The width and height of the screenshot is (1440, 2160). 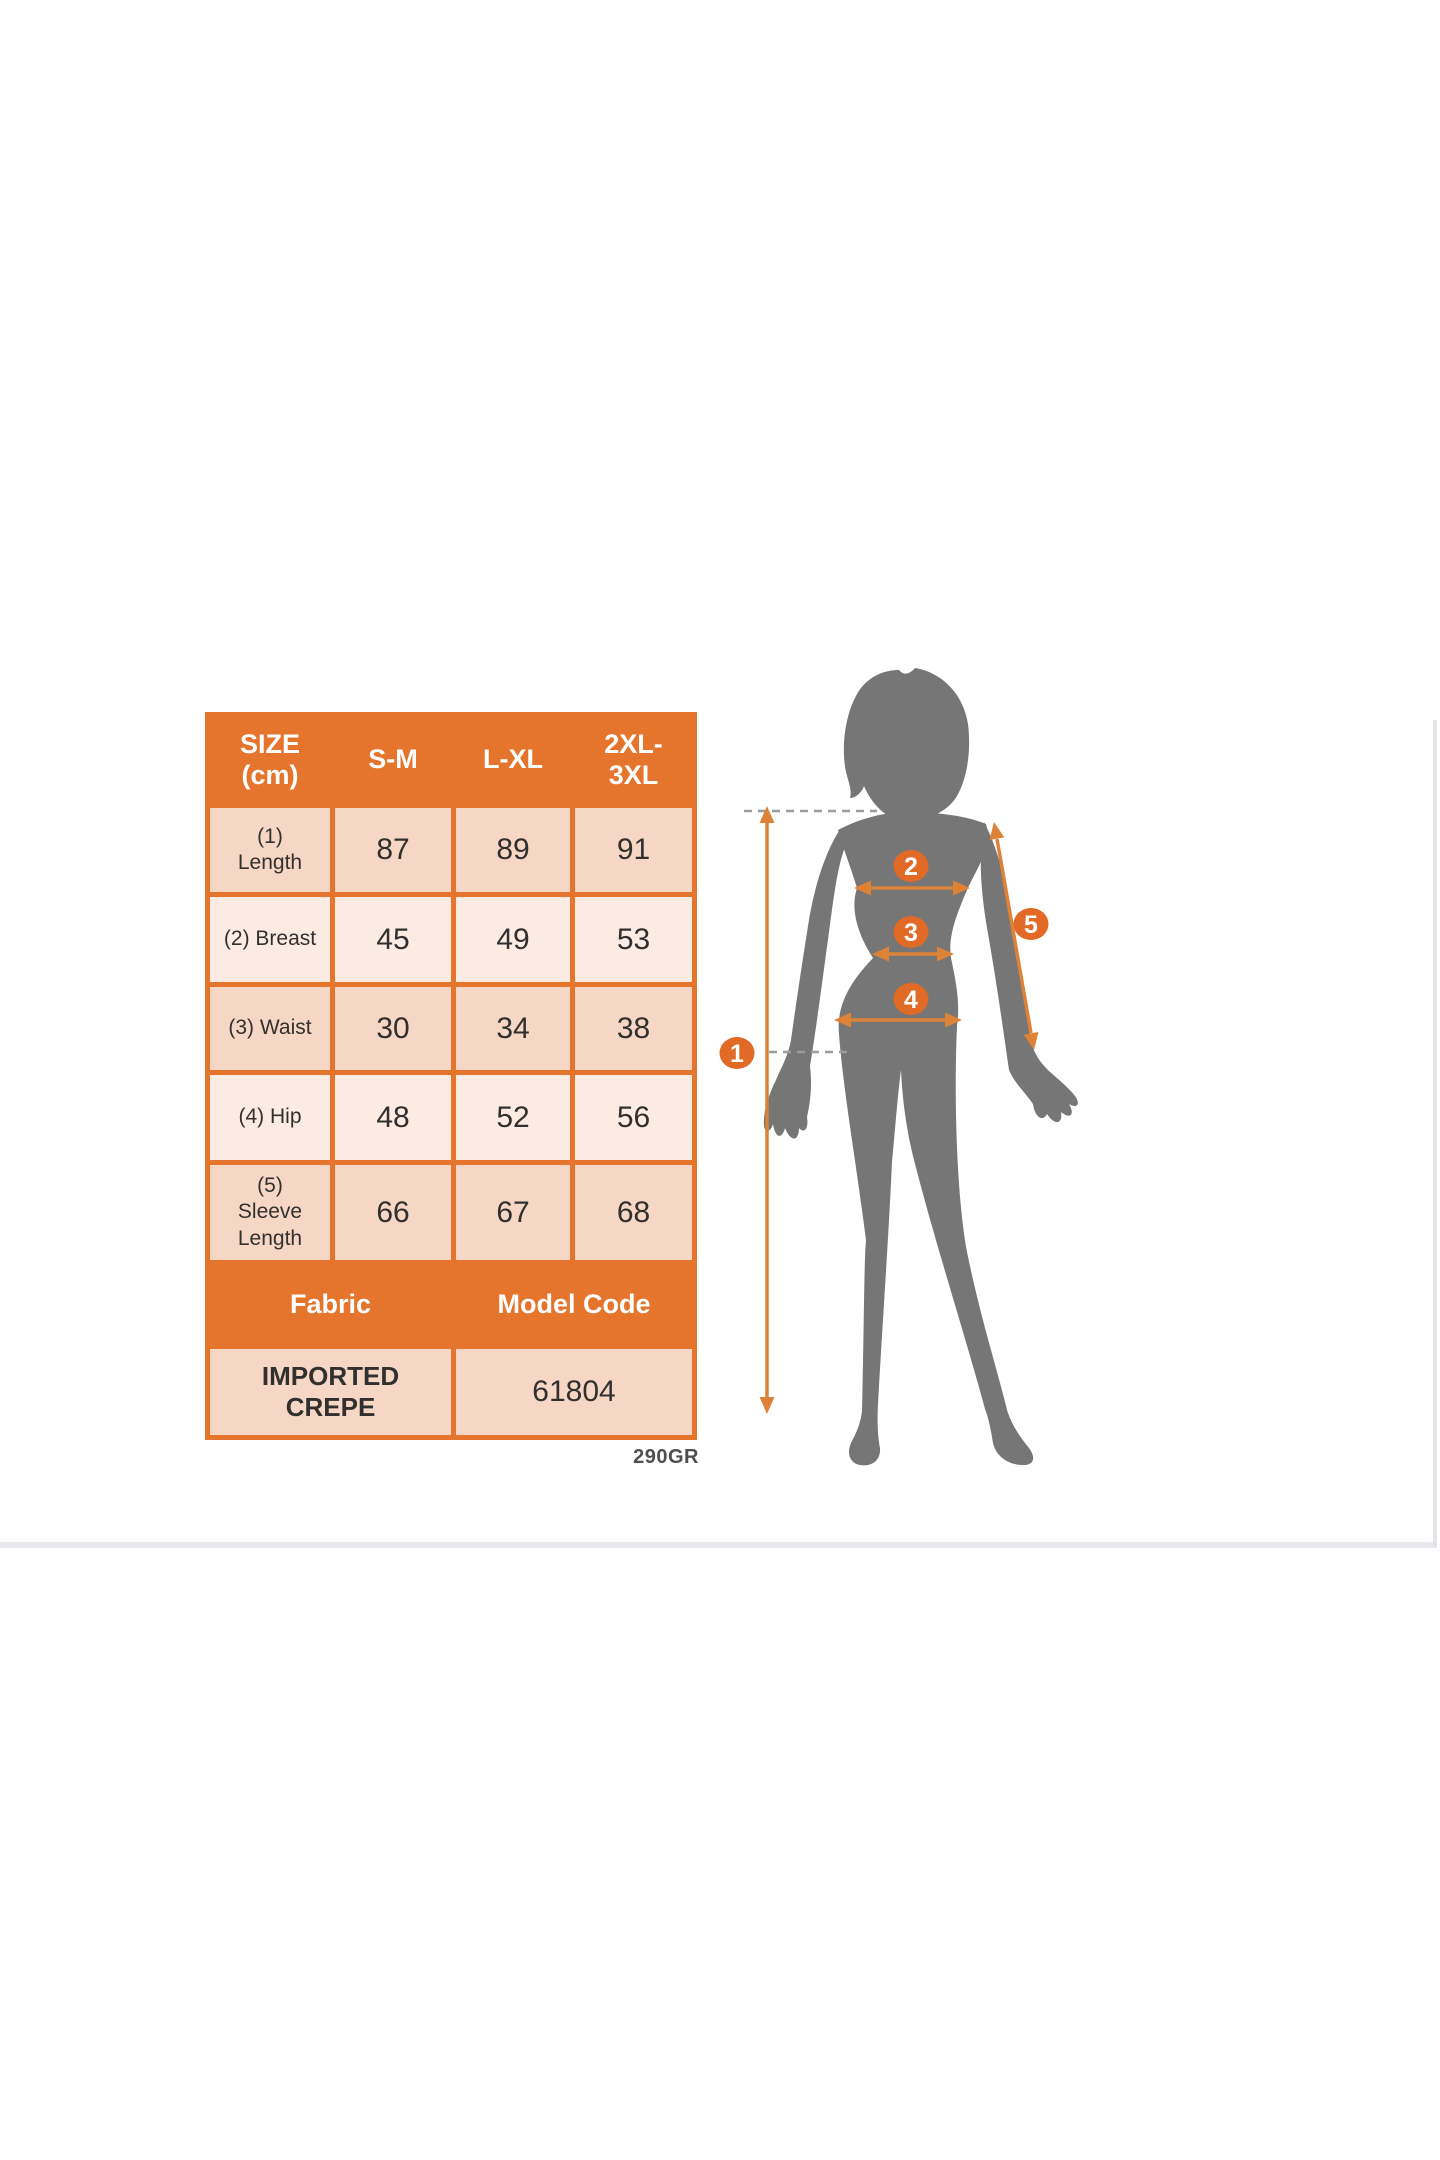 I want to click on silhouette-head, so click(x=906, y=743).